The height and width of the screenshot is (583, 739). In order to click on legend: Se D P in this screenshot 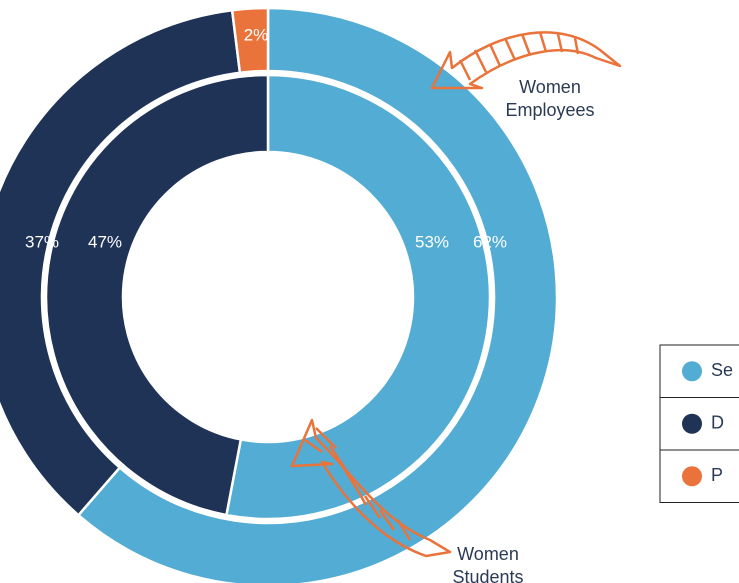, I will do `click(699, 423)`.